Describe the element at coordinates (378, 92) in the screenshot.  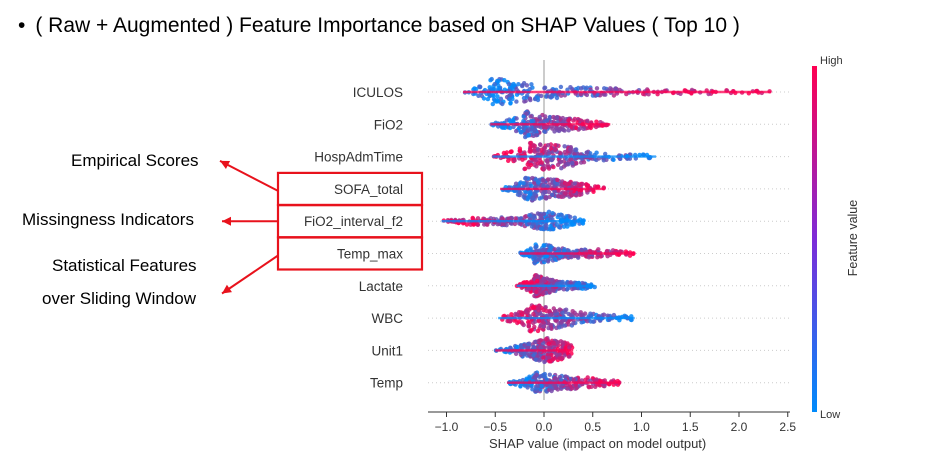
I see `feature-label: ICULOS` at that location.